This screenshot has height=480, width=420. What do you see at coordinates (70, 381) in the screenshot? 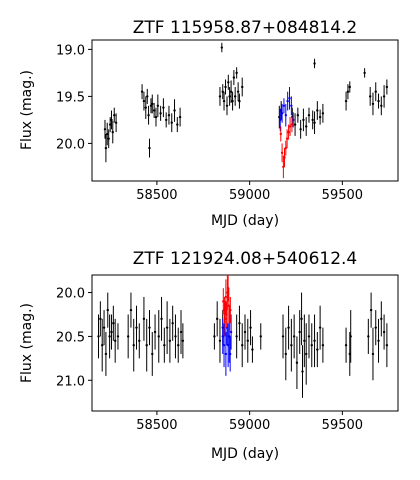
I see `y-tick-label: 21.0` at bounding box center [70, 381].